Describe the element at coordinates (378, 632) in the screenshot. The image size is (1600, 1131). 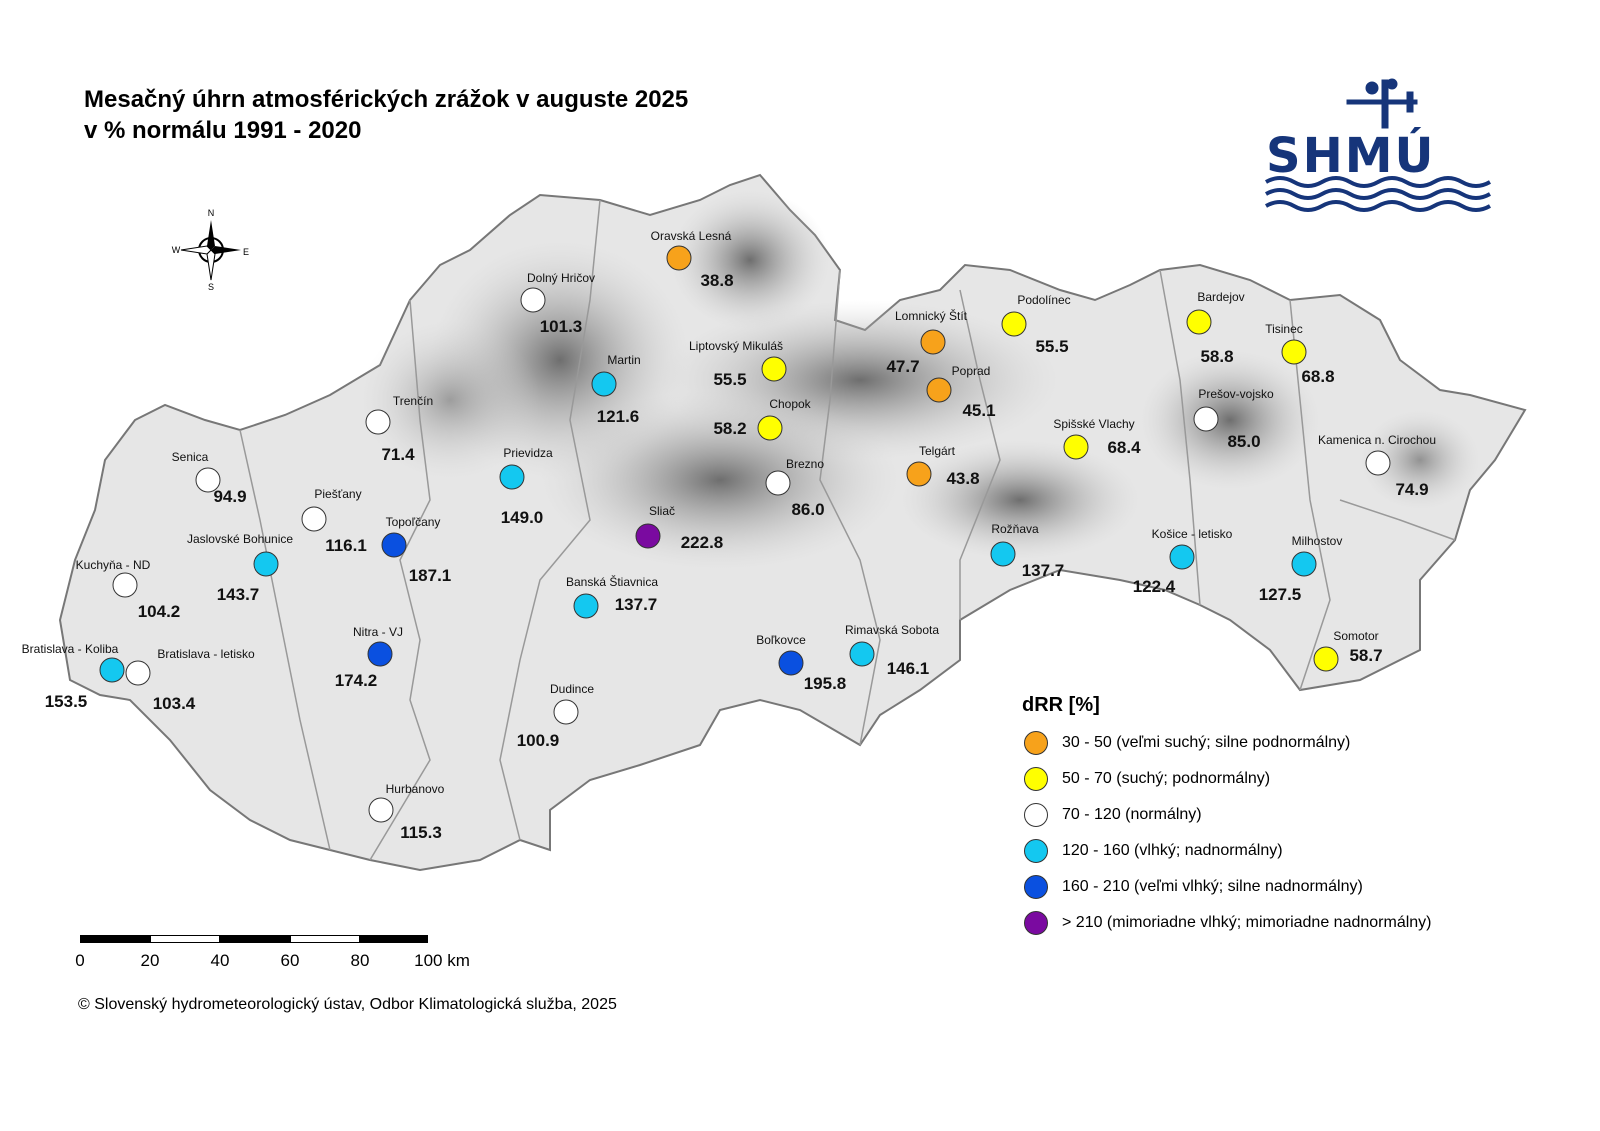
I see `station-name: Nitra - VJ` at that location.